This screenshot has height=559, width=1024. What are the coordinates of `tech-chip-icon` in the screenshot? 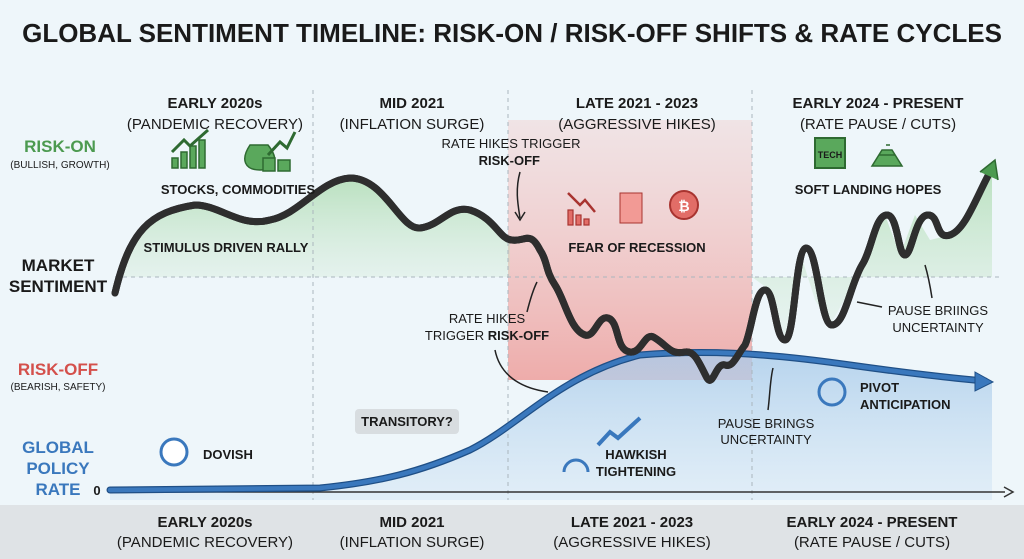 It's located at (830, 153).